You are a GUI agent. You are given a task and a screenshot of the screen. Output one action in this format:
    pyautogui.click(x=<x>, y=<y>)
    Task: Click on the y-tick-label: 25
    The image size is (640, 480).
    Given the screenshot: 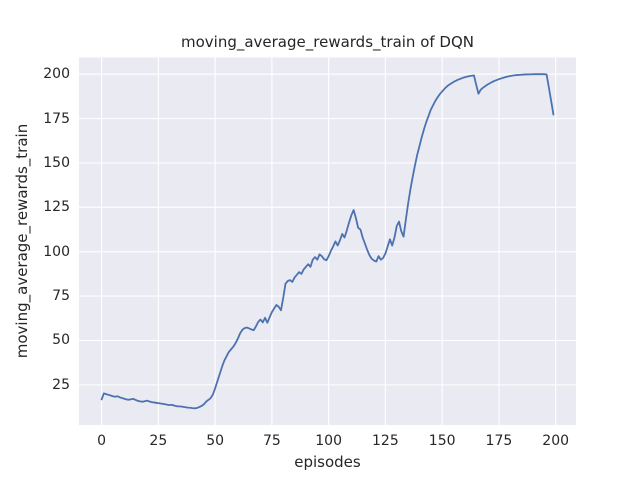 What is the action you would take?
    pyautogui.click(x=61, y=384)
    